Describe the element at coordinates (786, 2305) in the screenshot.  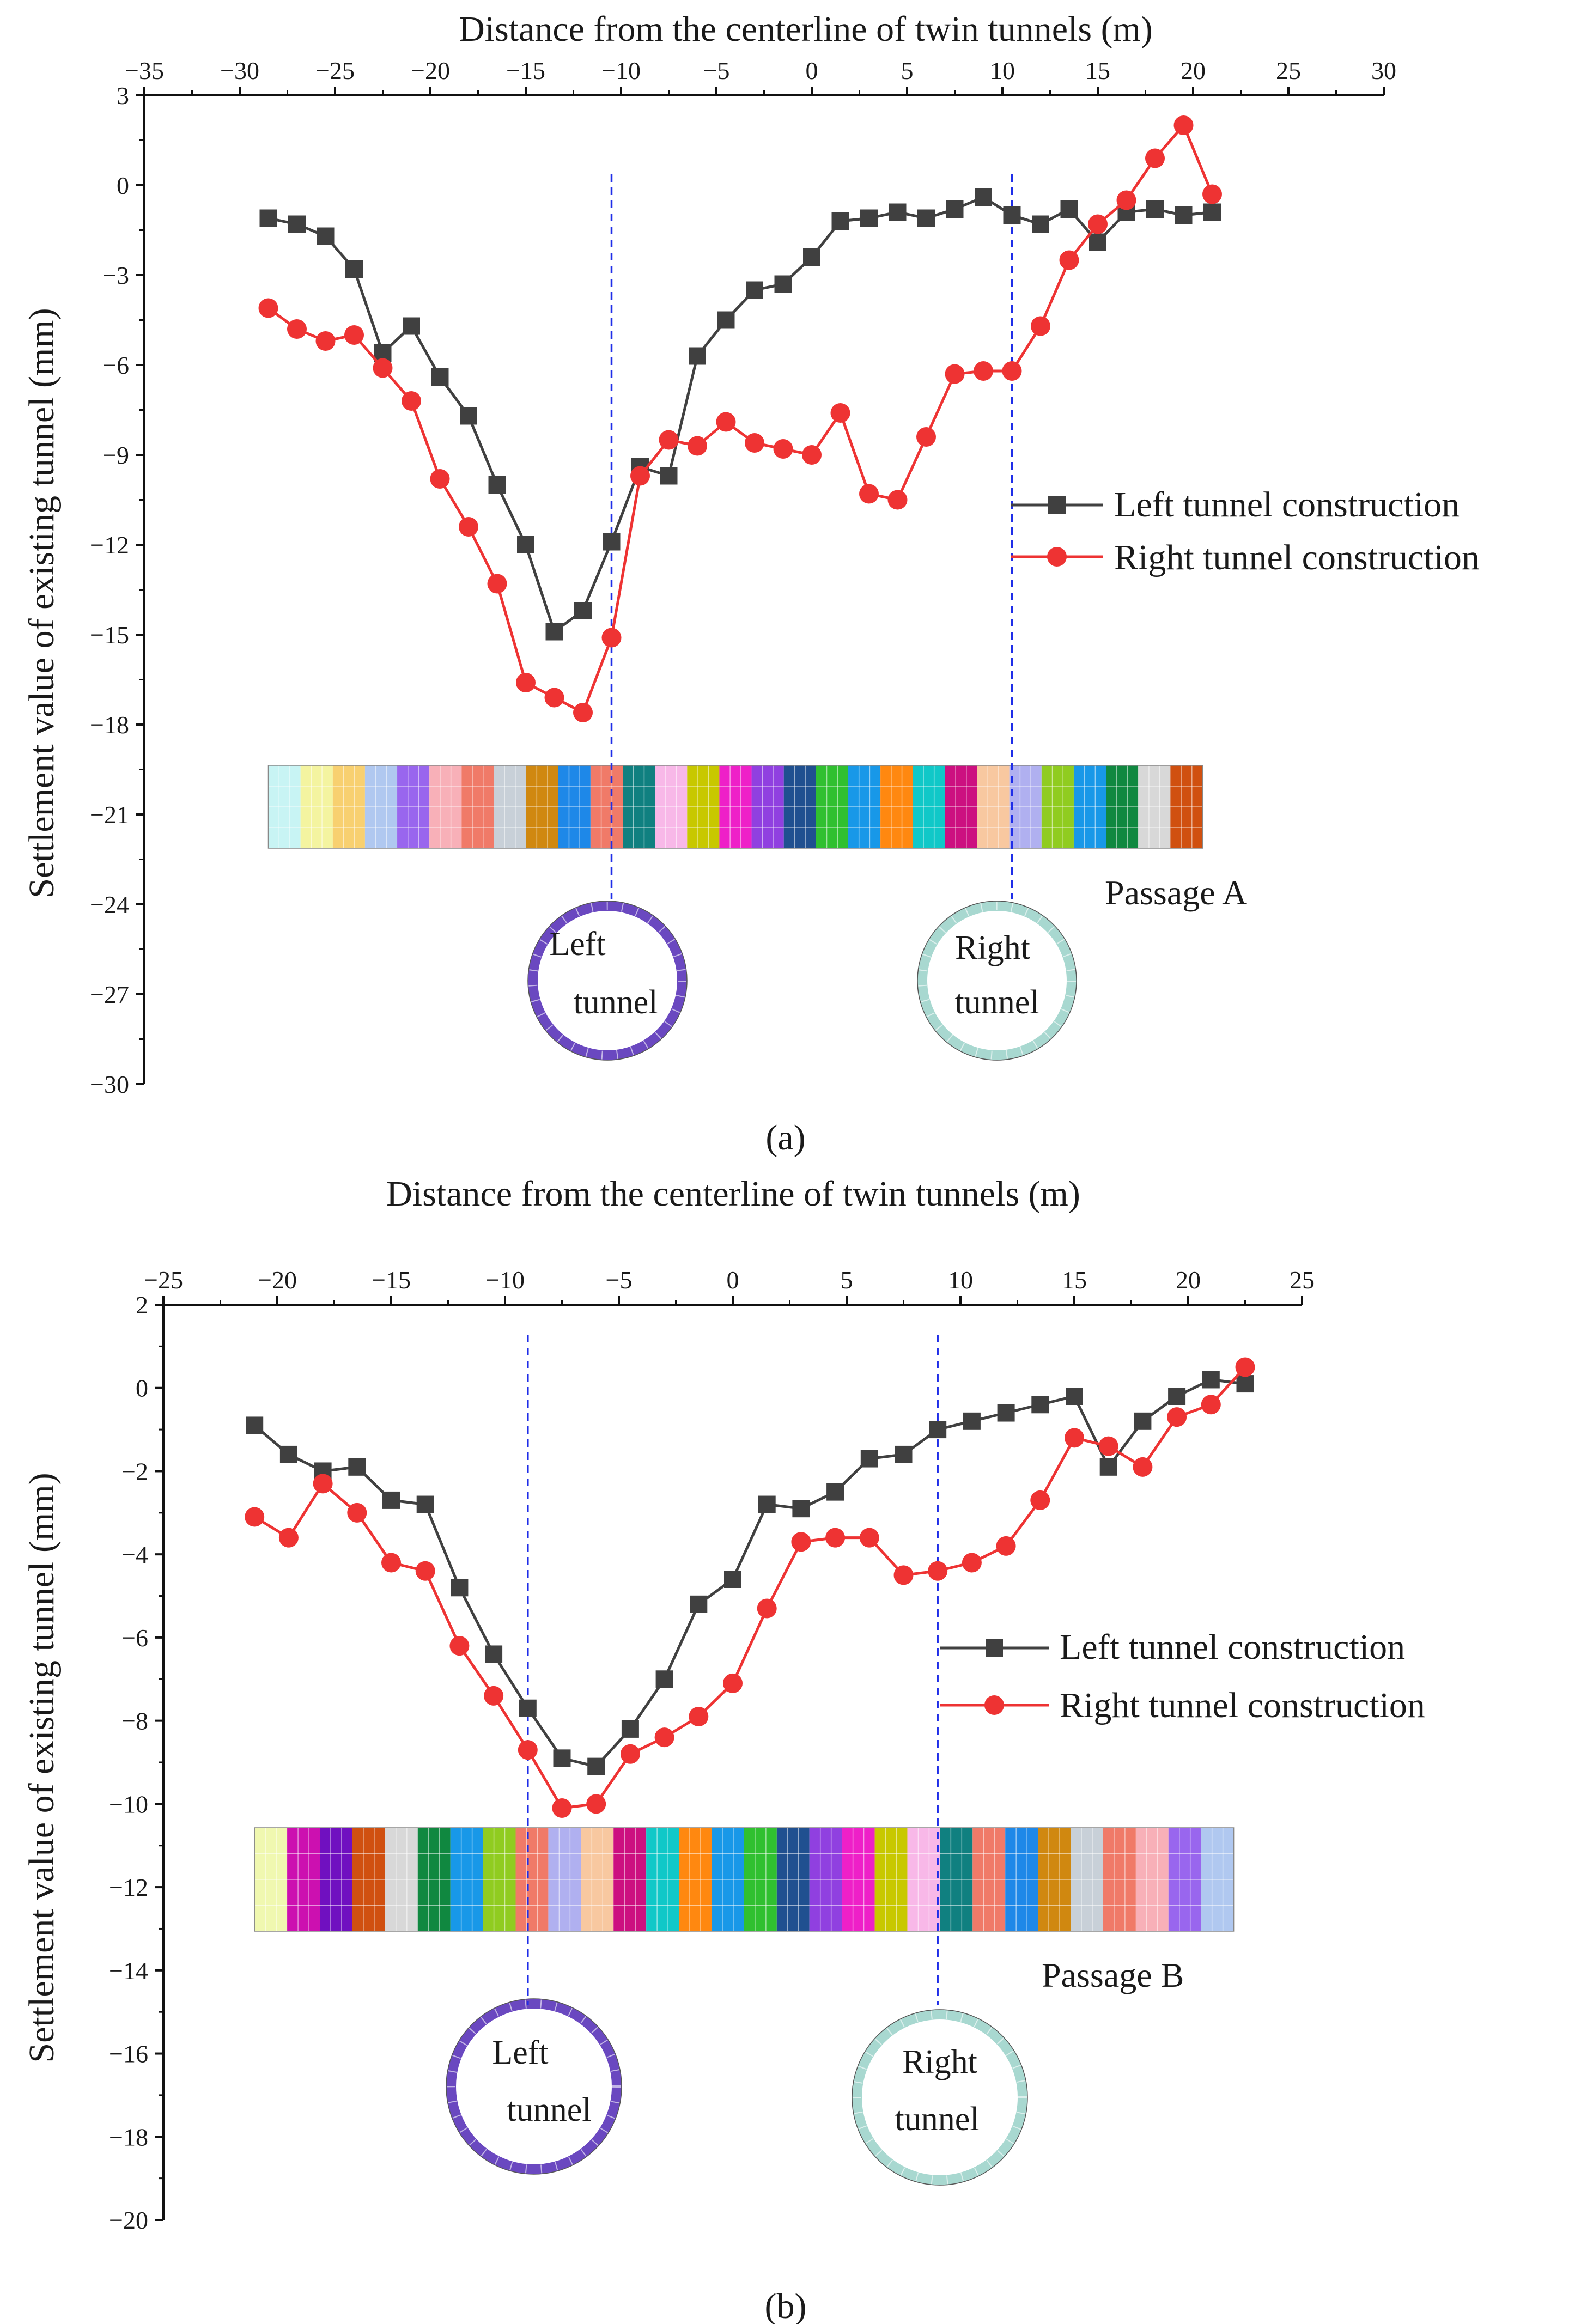
I see `panel-b-caption: (b)` at that location.